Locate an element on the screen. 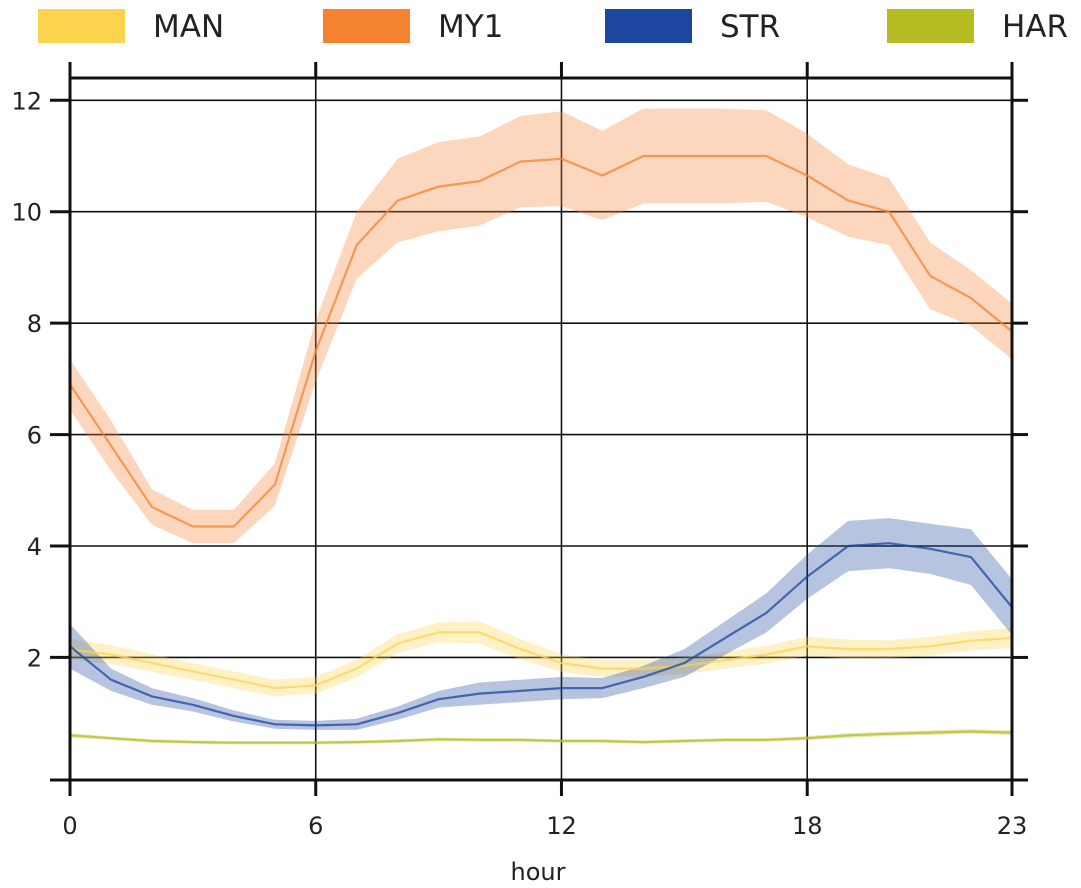 This screenshot has height=888, width=1081. legend-label: HAR is located at coordinates (1035, 27).